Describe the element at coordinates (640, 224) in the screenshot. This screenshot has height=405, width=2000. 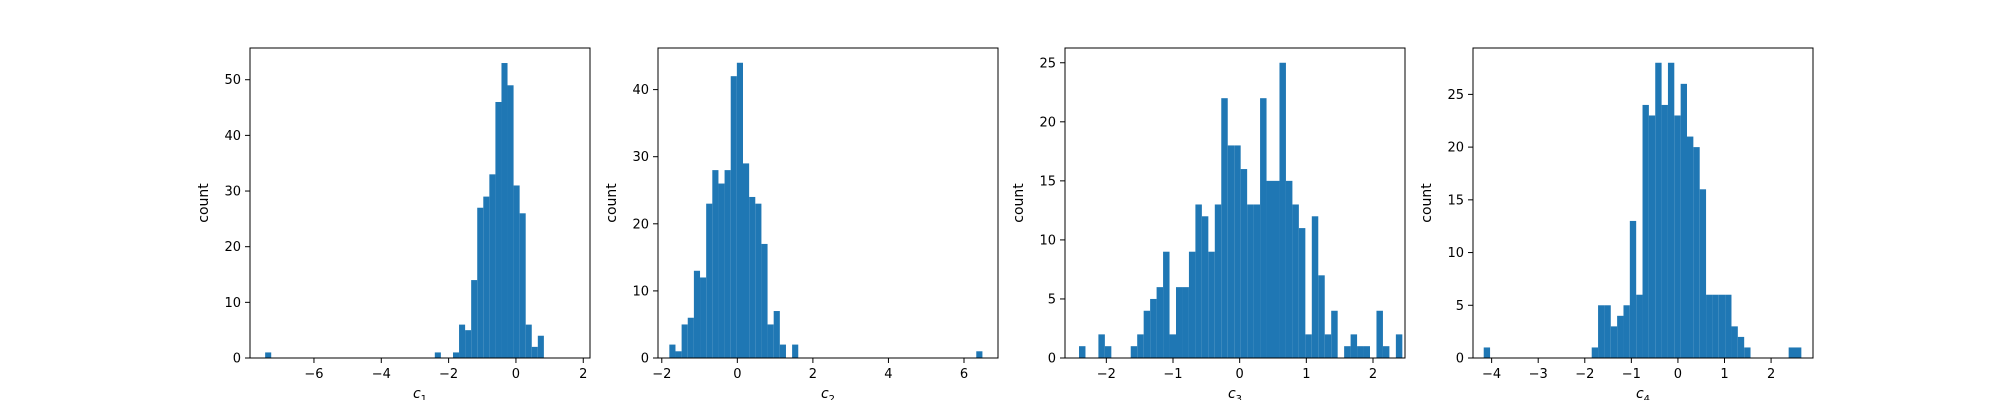
I see `y-tick-label: 20` at that location.